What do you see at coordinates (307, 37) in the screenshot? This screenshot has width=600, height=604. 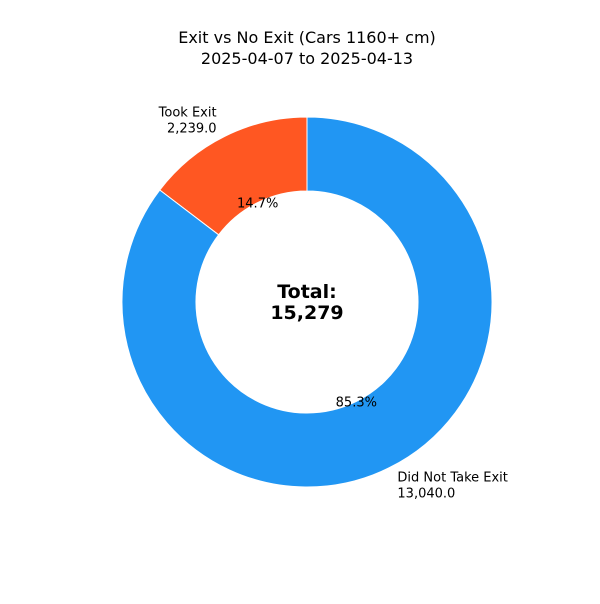 I see `chart-title-line1: Exit vs No Exit (Cars 1160+ cm)` at bounding box center [307, 37].